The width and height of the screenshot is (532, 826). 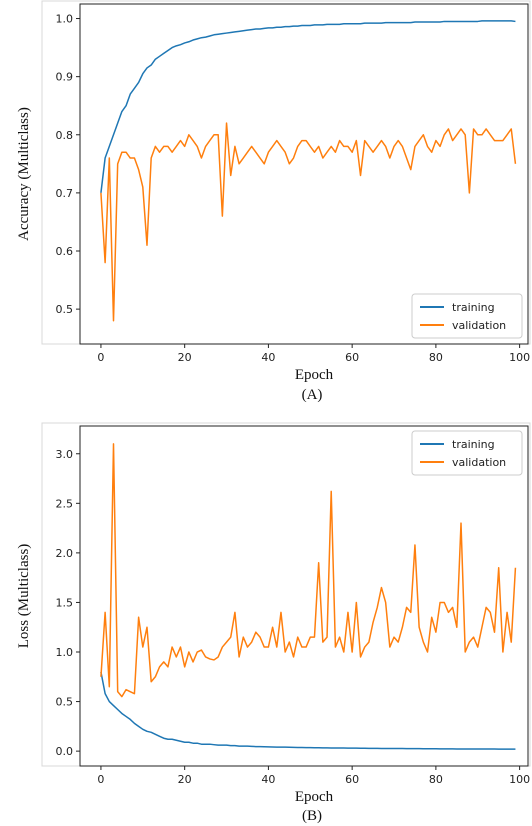 I want to click on y-axis-label: Loss (Multiclass), so click(x=24, y=596).